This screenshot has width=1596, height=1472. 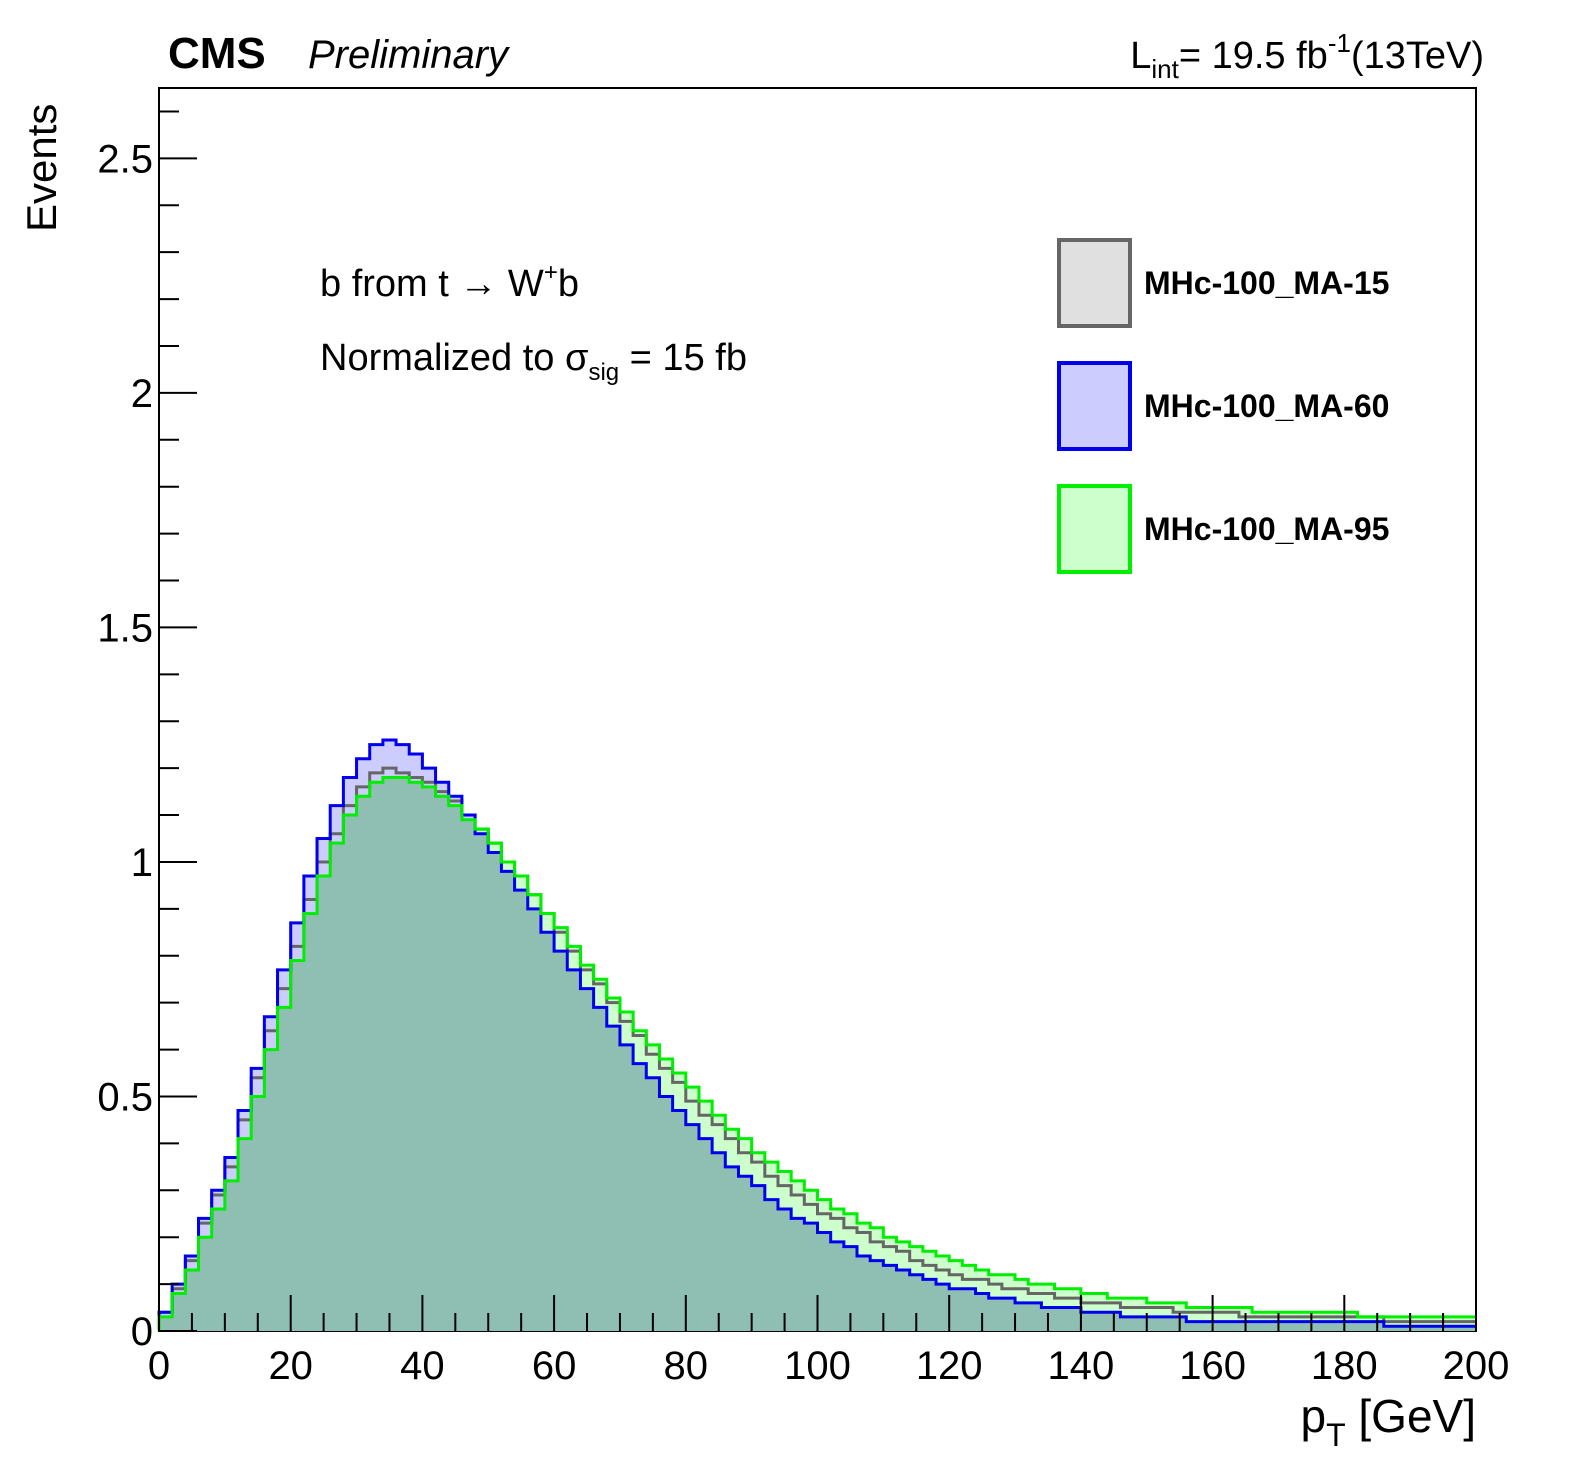 What do you see at coordinates (1411, 1416) in the screenshot?
I see `x-axis-title-unit: [GeV]` at bounding box center [1411, 1416].